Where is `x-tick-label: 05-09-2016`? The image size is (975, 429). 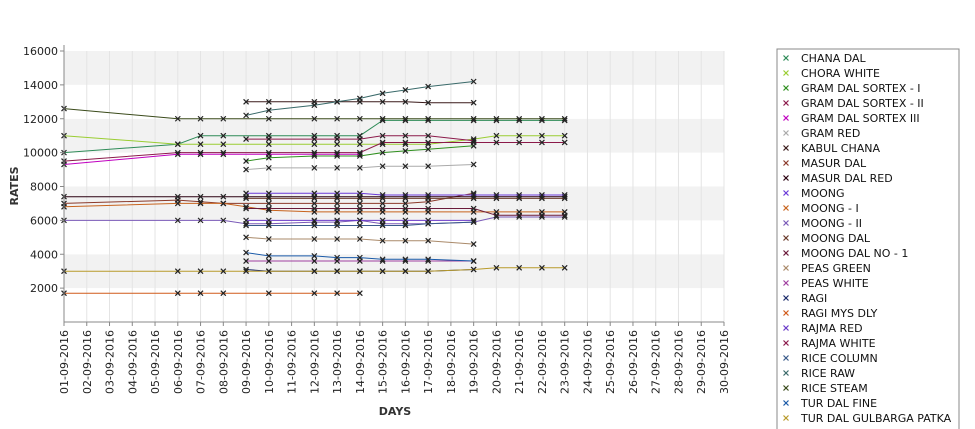 x-tick-label: 05-09-2016 is located at coordinates (155, 362).